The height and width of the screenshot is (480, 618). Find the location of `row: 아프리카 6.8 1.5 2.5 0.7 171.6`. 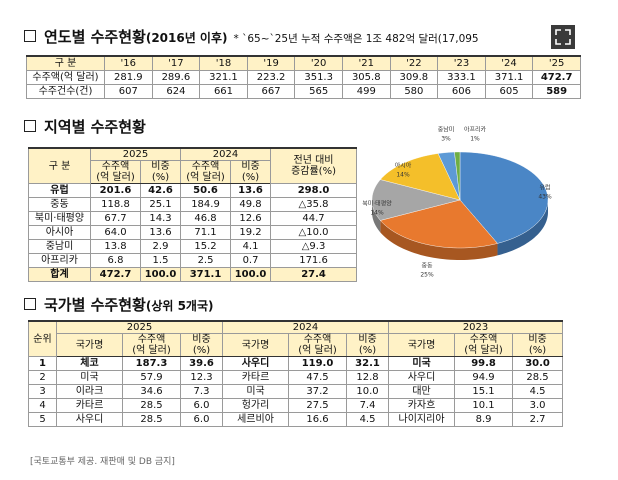

row: 아프리카 6.8 1.5 2.5 0.7 171.6 is located at coordinates (193, 260).